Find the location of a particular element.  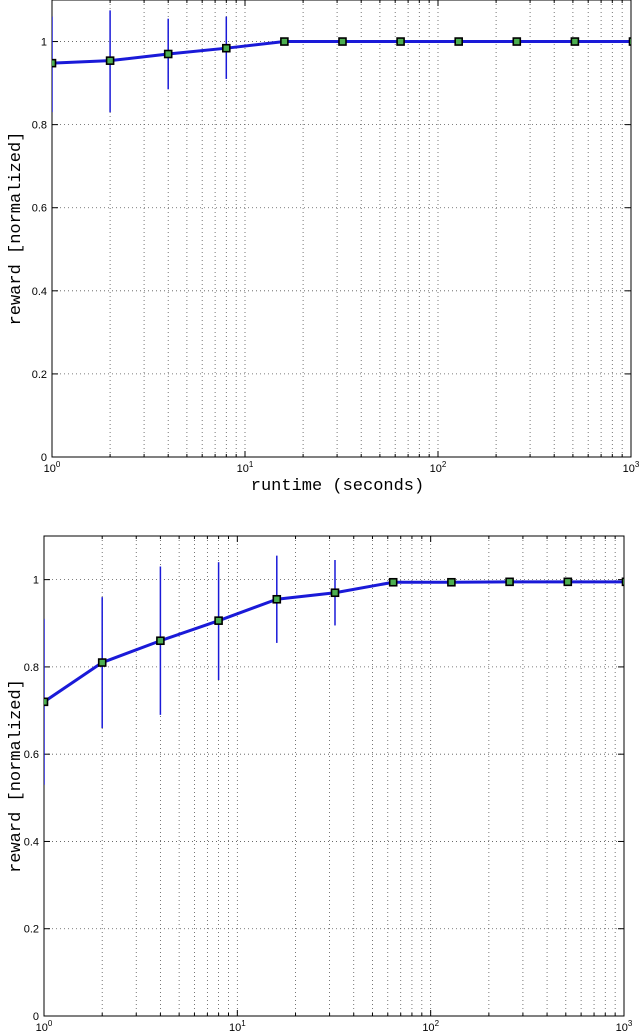

series-marks is located at coordinates (341, 61).